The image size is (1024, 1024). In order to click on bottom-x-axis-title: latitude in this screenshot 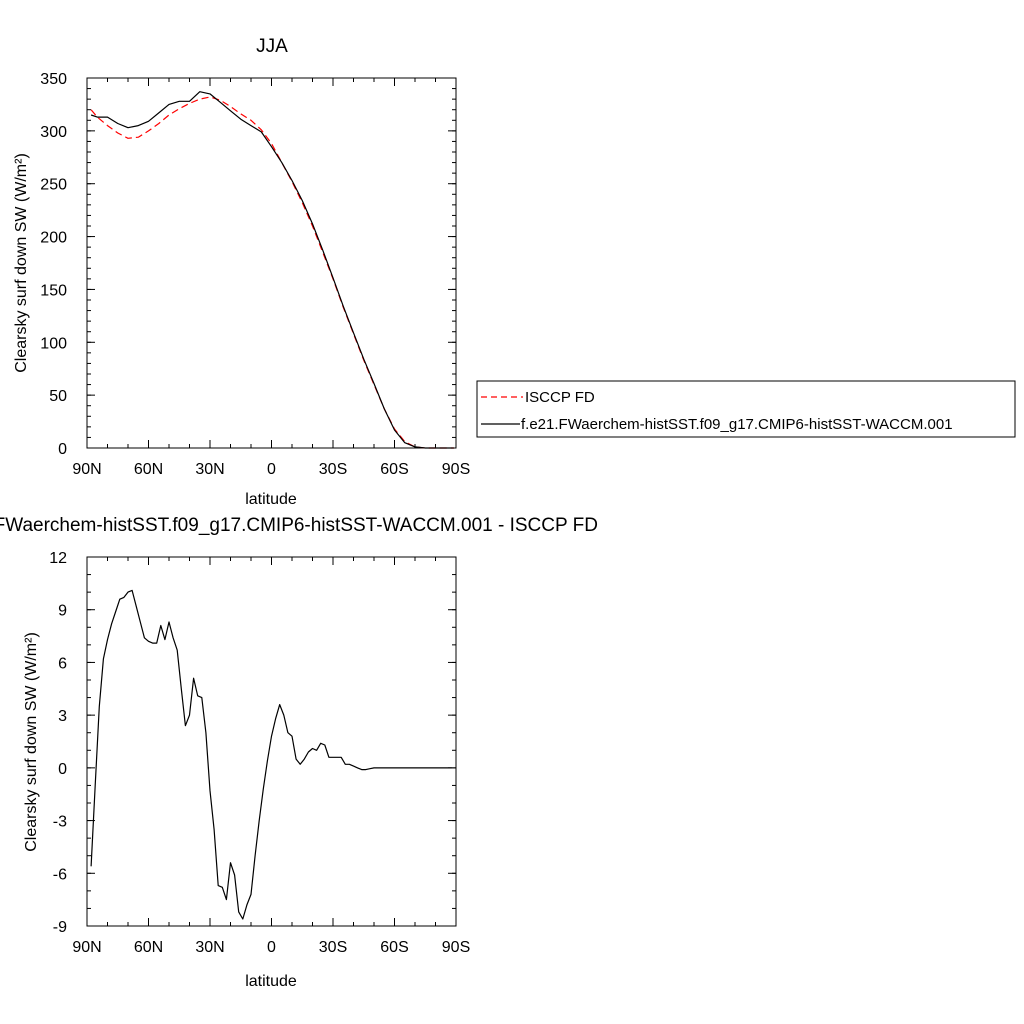, I will do `click(271, 981)`.